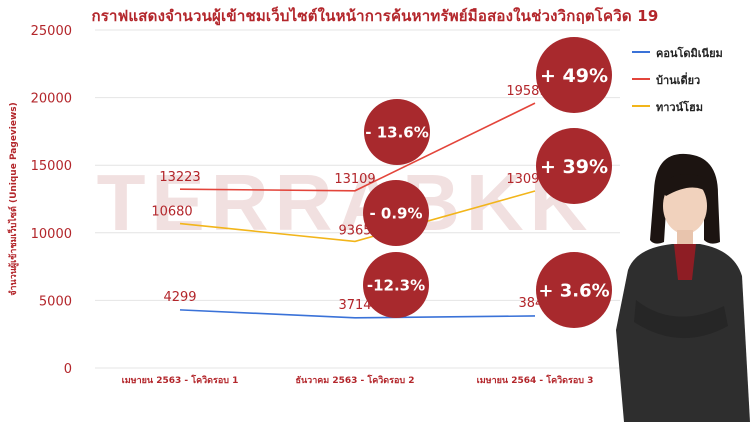 The height and width of the screenshot is (422, 750). I want to click on change-badge-label: + 3.6%, so click(573, 290).